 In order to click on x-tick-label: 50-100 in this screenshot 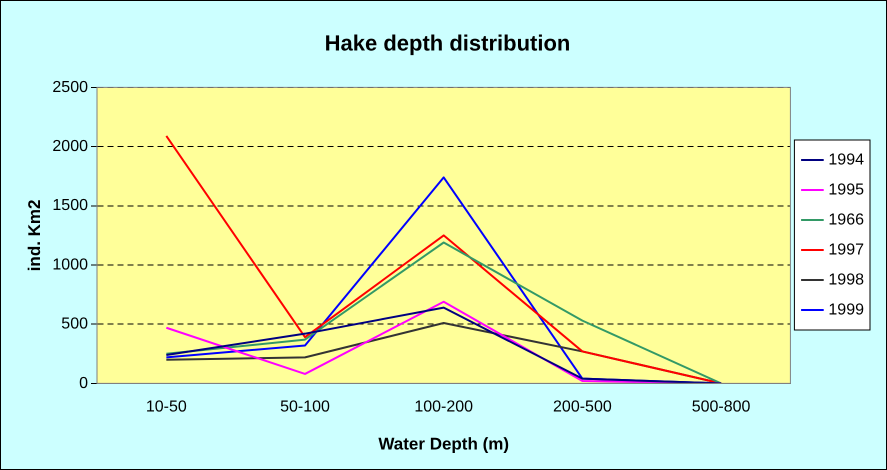, I will do `click(305, 407)`.